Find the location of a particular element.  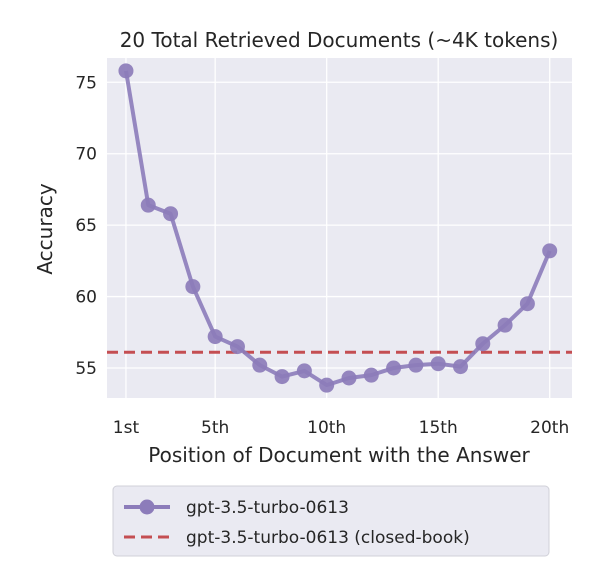

legend-swatch-marker is located at coordinates (147, 507).